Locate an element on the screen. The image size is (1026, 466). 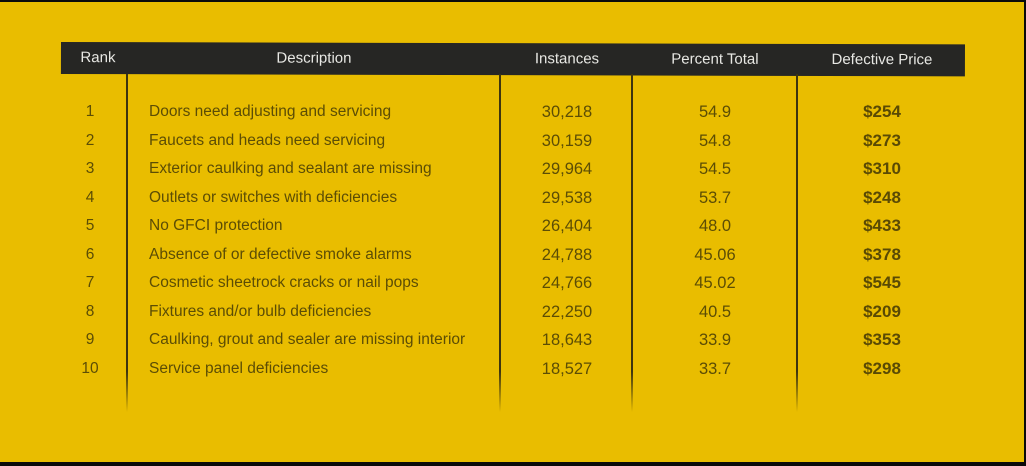
instances-cell: 26,404 is located at coordinates (567, 226).